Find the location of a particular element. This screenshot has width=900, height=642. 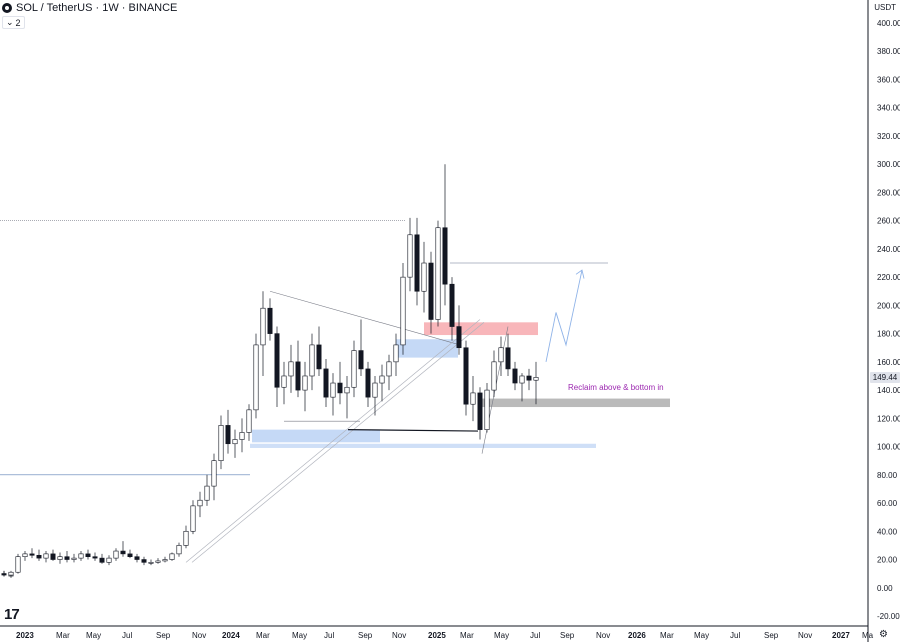

descending-trendline is located at coordinates (365, 318).